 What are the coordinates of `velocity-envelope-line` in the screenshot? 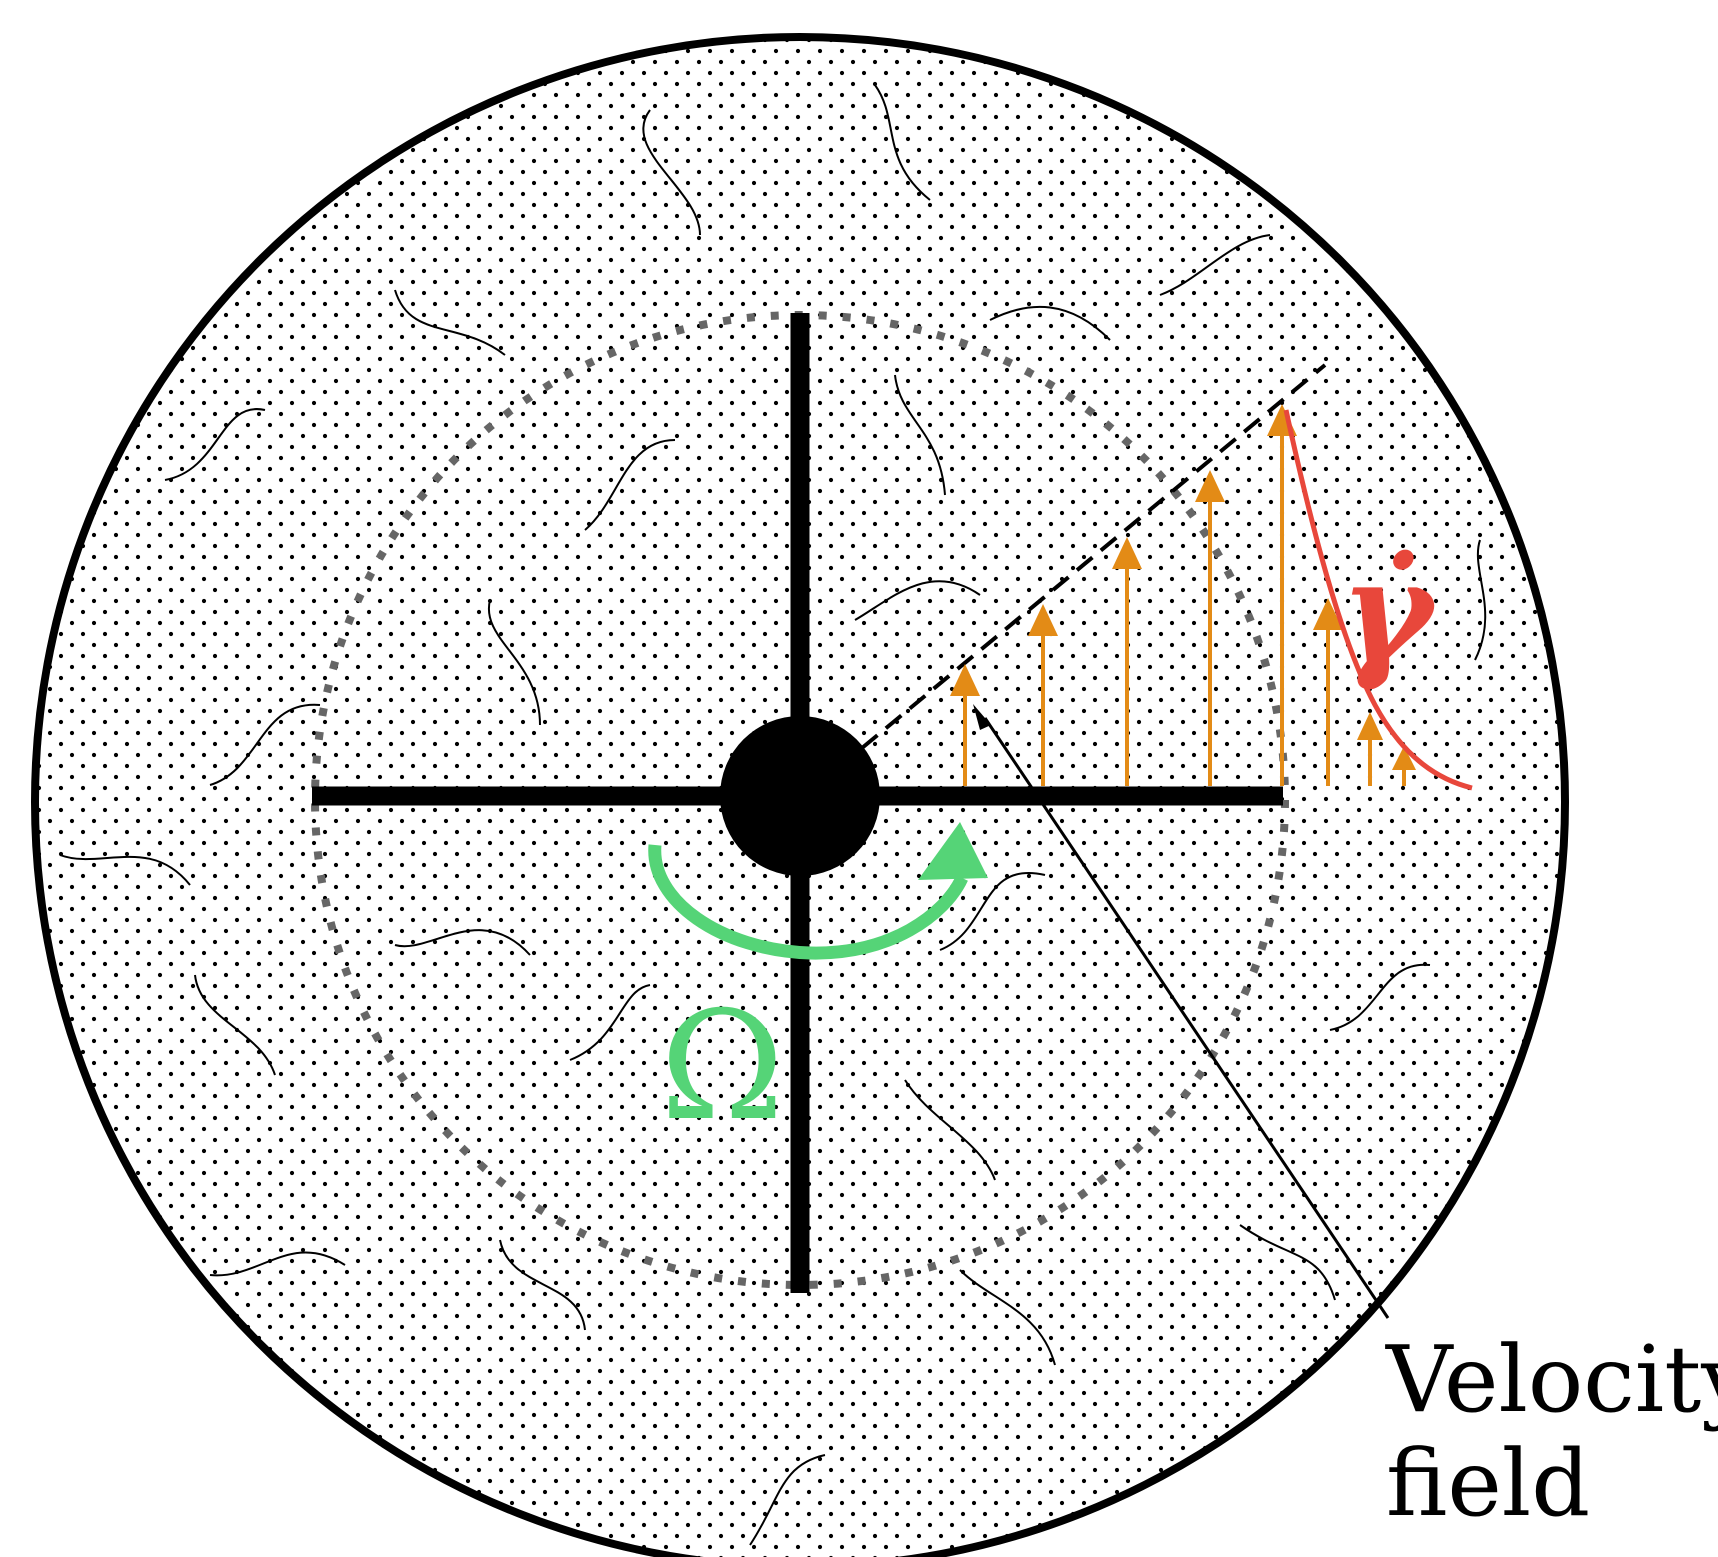 It's located at (1093, 556).